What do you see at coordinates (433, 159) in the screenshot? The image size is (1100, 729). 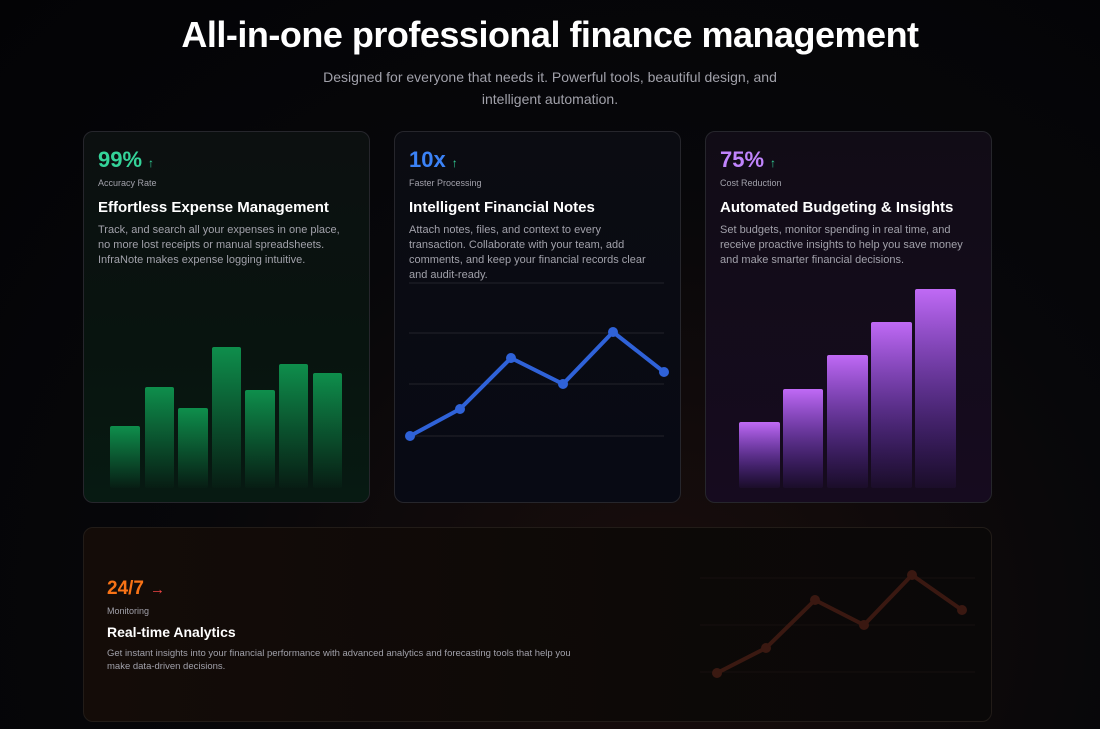 I see `stat-value: 10x ↑` at bounding box center [433, 159].